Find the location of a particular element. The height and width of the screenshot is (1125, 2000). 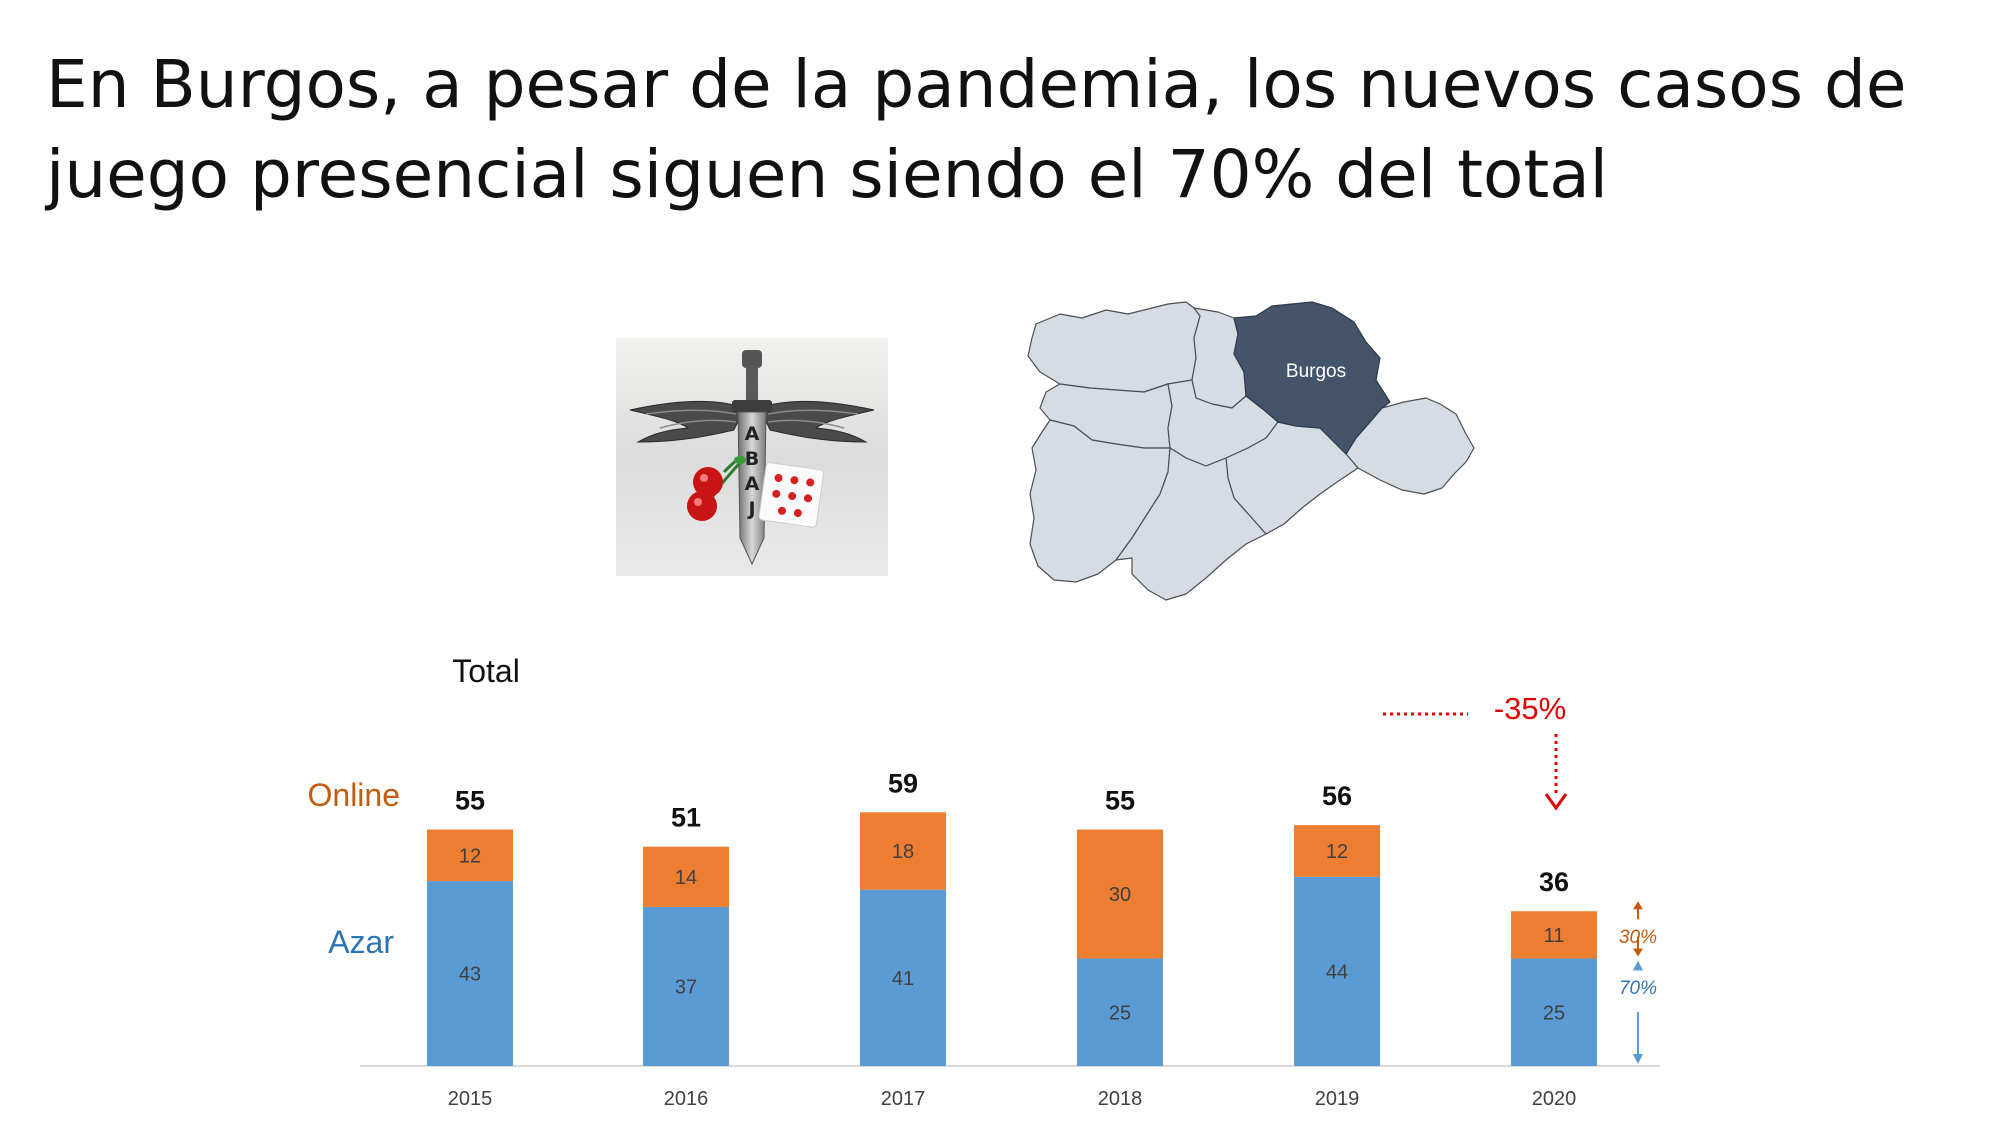

tick-label-2018: 2018 is located at coordinates (1120, 1099).